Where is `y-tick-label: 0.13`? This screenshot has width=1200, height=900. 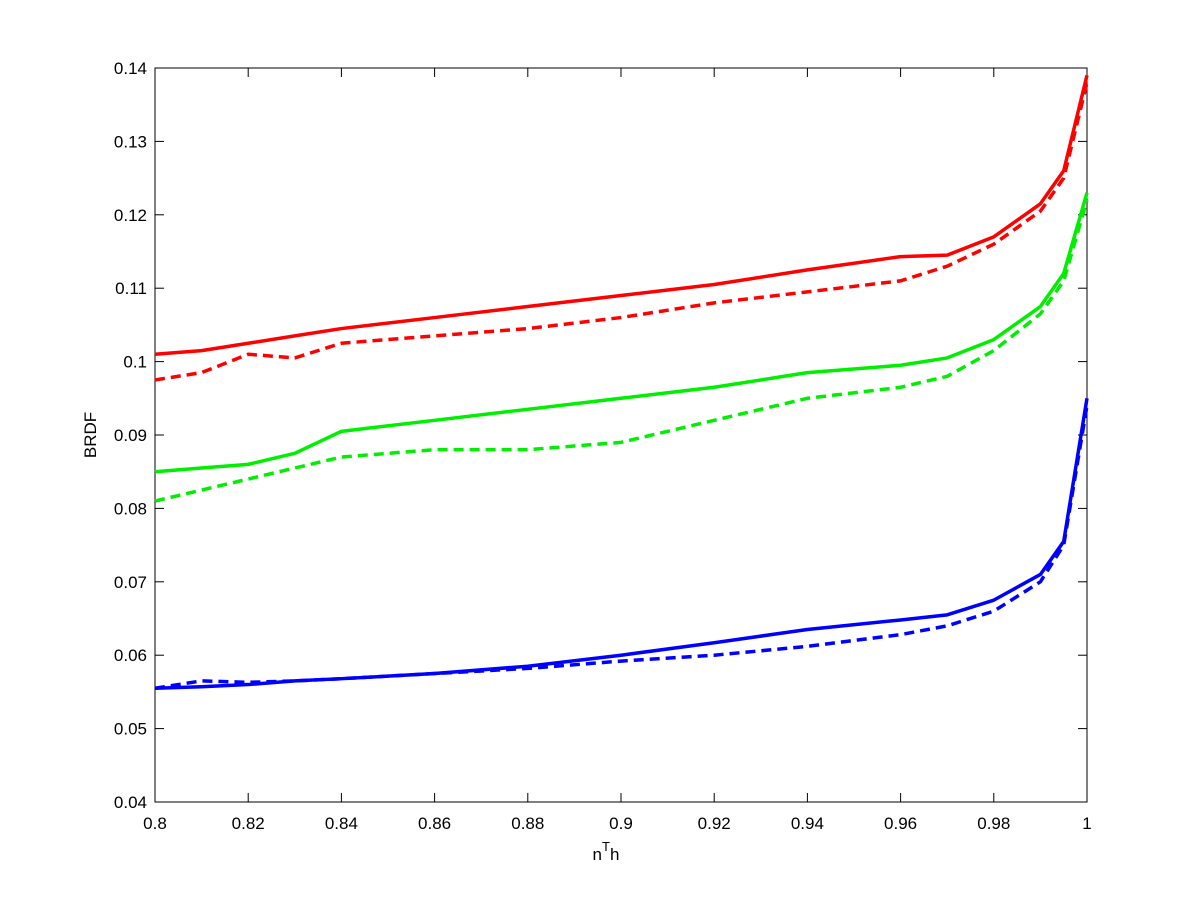 y-tick-label: 0.13 is located at coordinates (130, 141).